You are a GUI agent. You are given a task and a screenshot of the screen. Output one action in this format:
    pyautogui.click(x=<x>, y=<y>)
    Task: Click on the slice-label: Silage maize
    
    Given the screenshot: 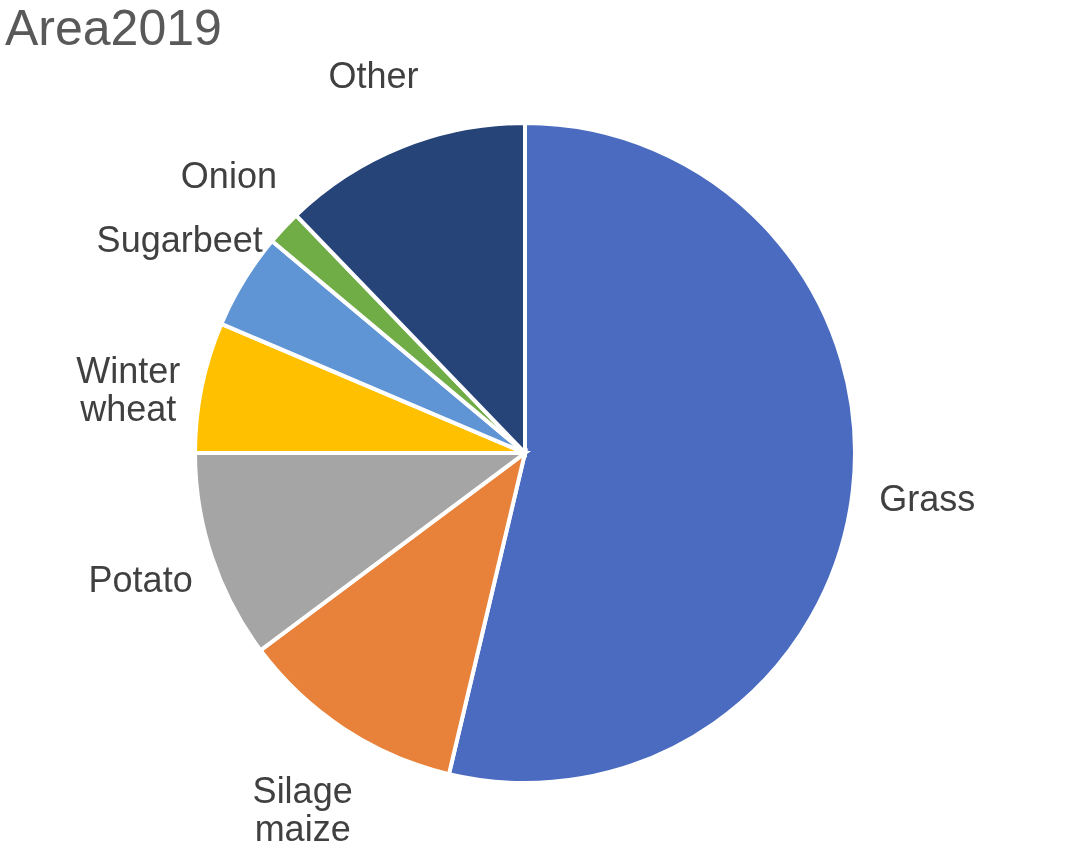 What is the action you would take?
    pyautogui.click(x=302, y=809)
    